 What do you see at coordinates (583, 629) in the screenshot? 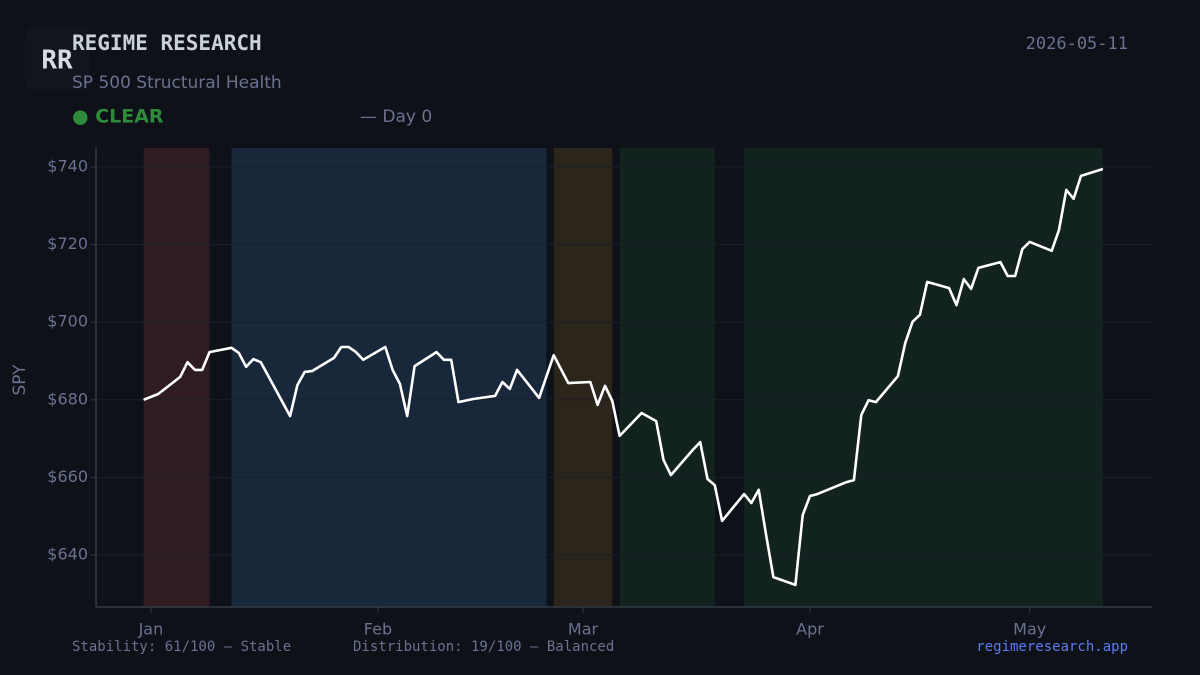
I see `x-tick-label: Mar` at bounding box center [583, 629].